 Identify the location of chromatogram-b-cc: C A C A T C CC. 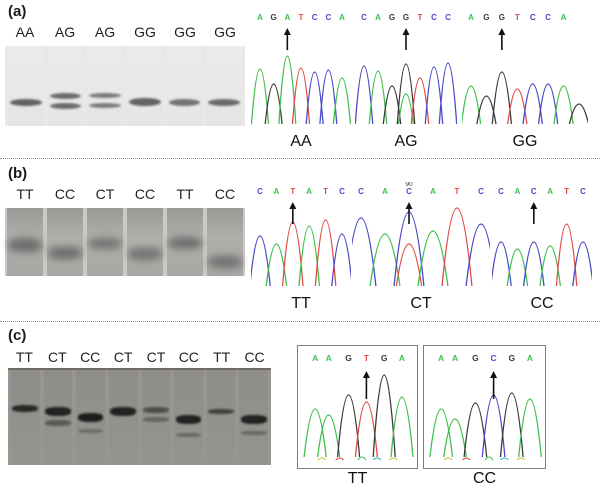
(542, 247).